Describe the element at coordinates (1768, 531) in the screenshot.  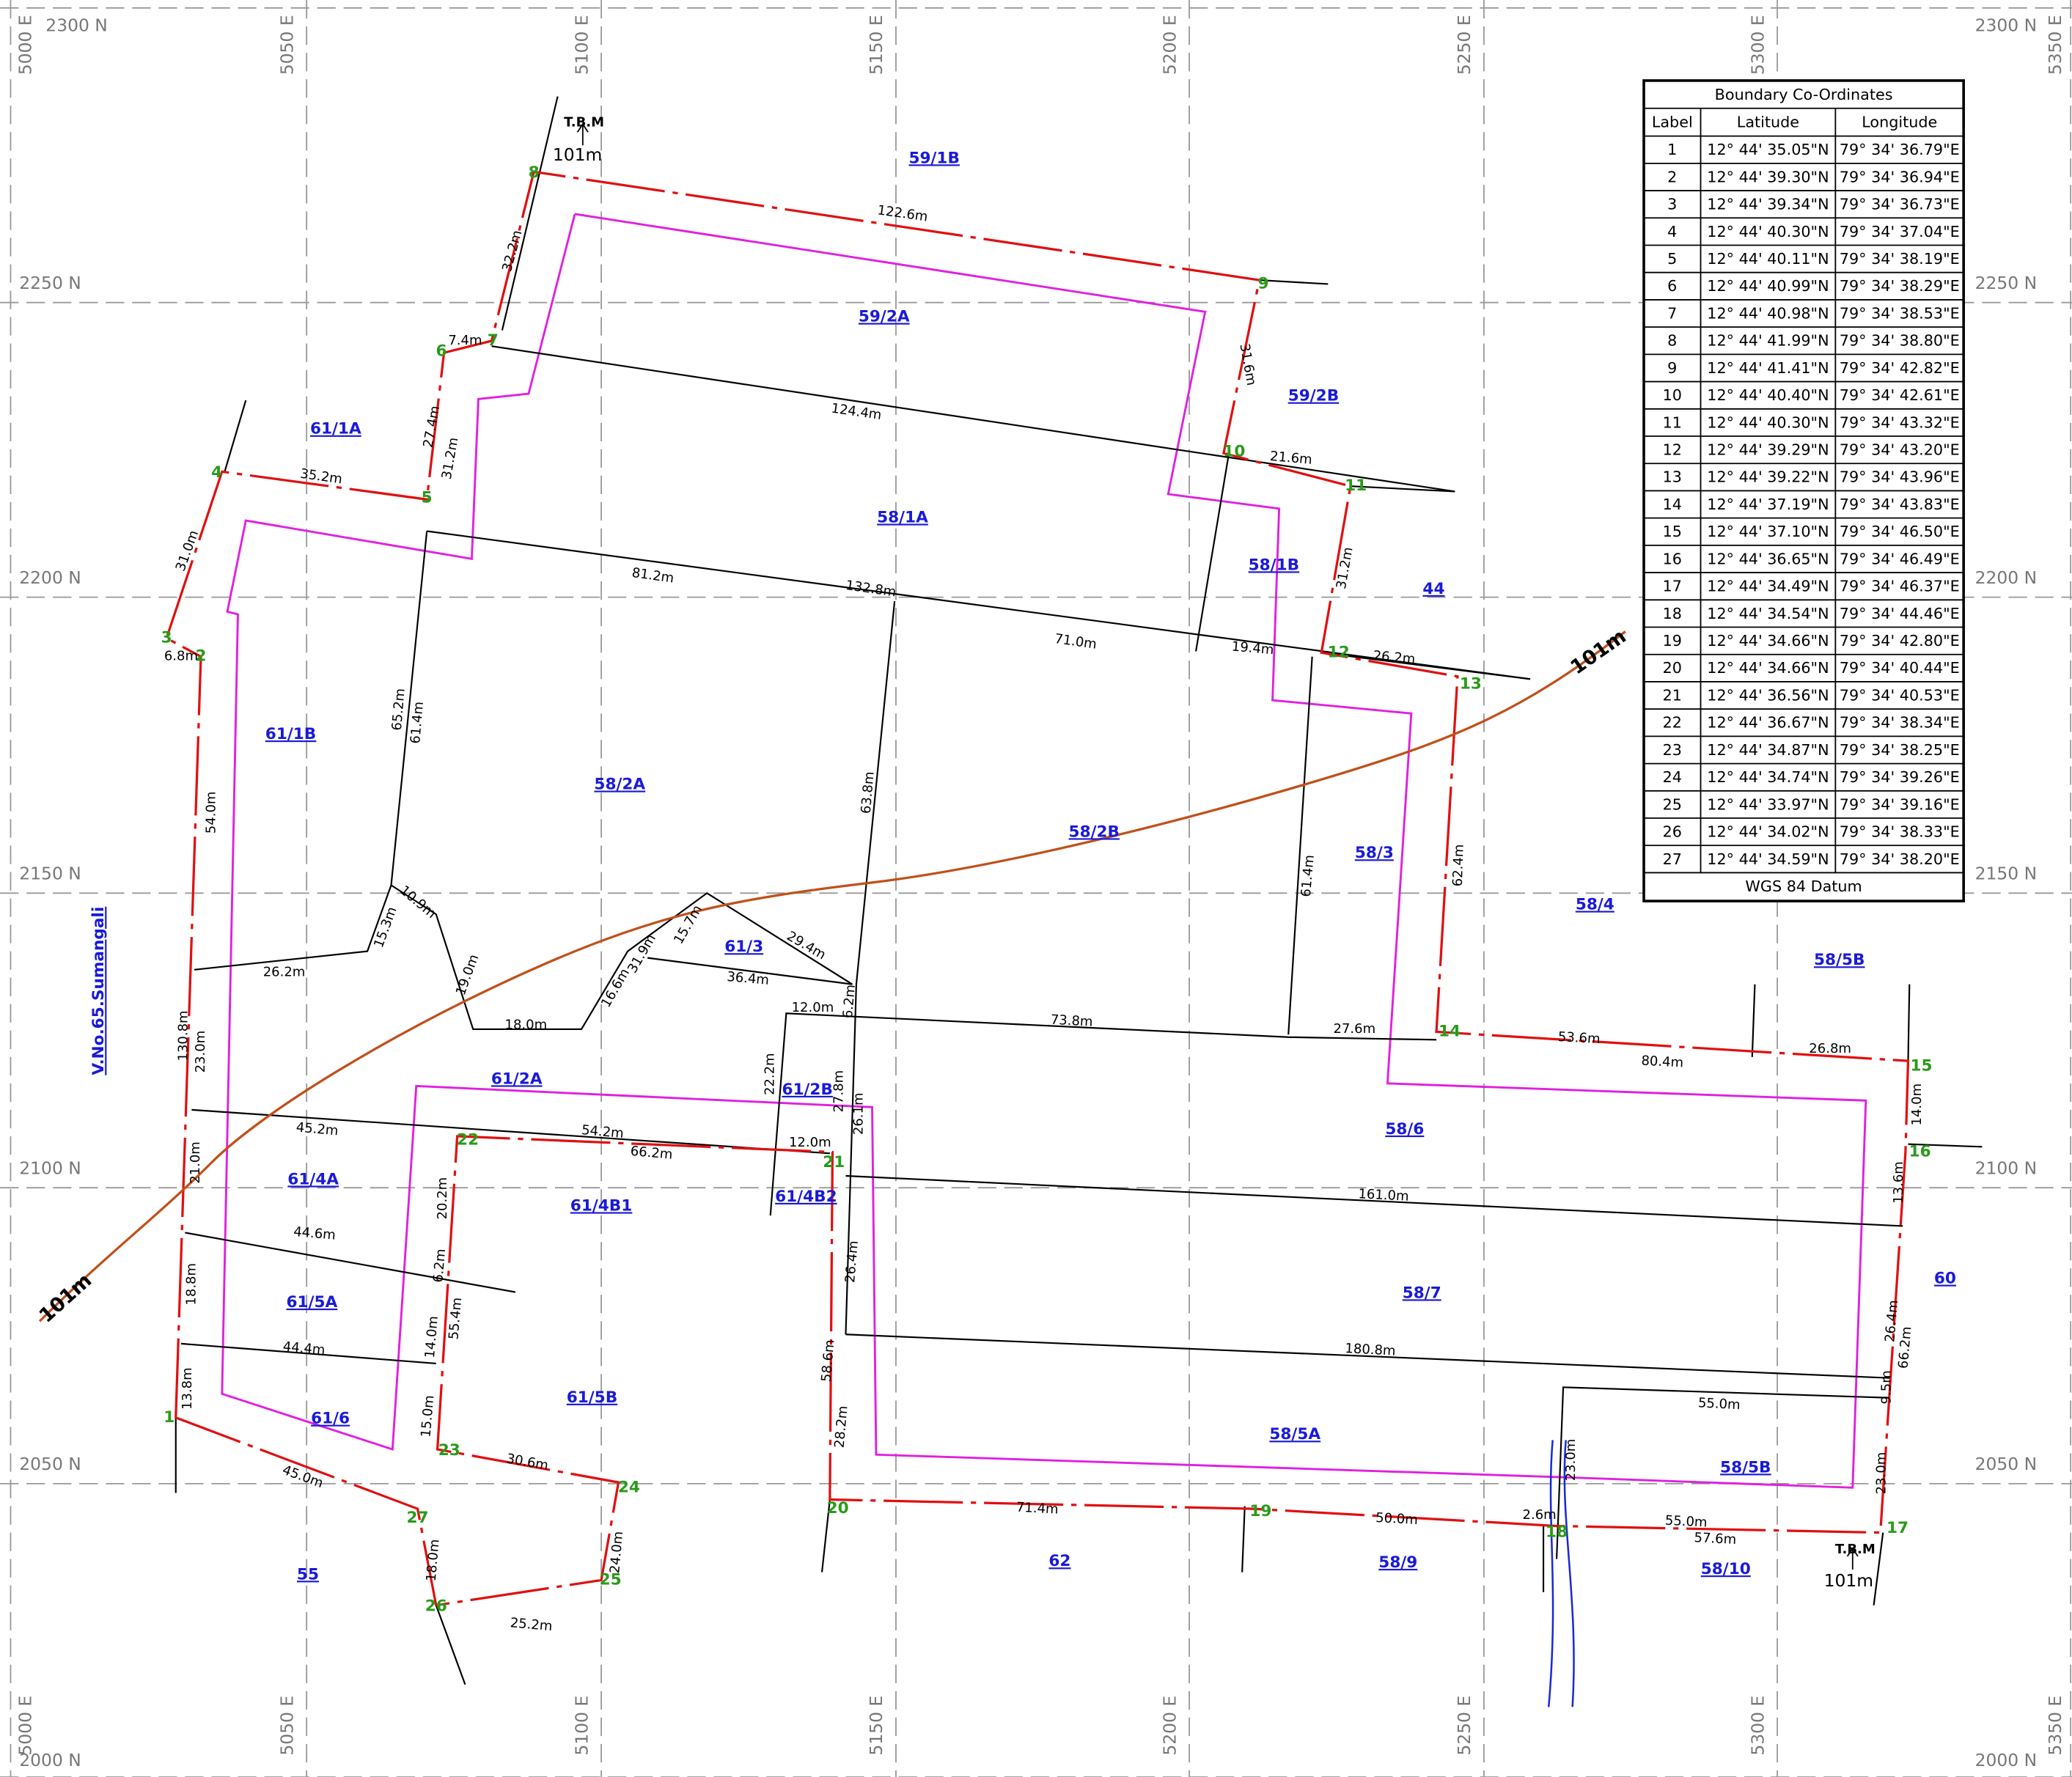
I see `table-cell: 12° 44' 37.10"N` at that location.